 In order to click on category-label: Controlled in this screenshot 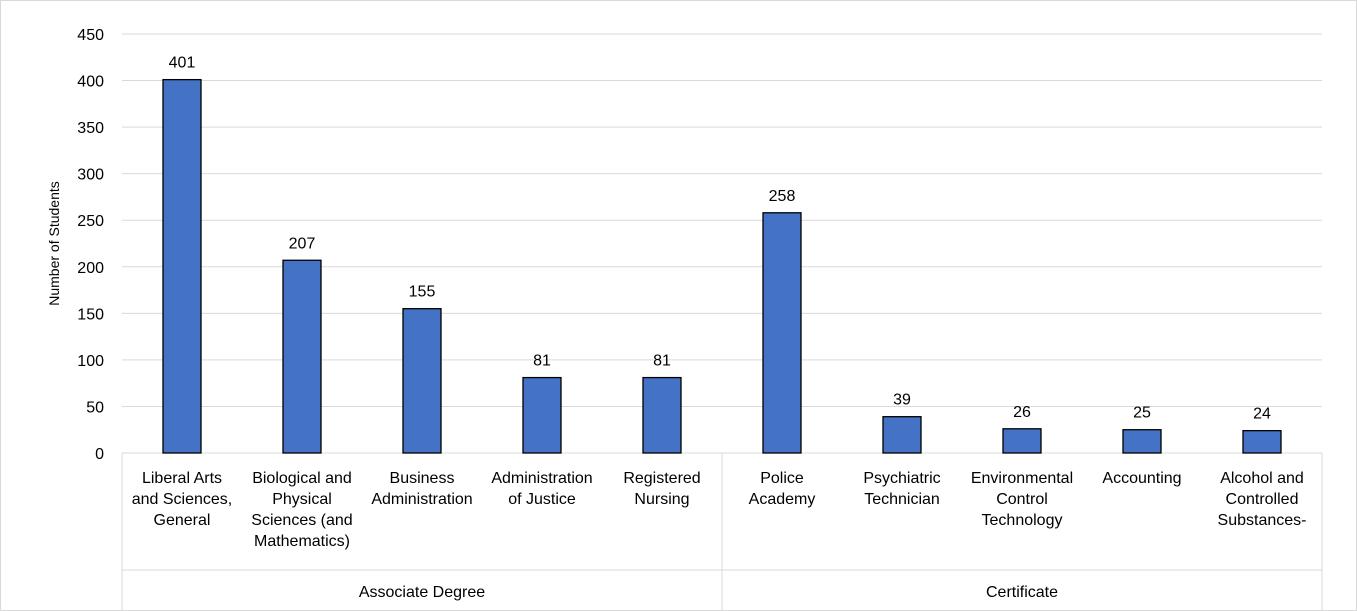, I will do `click(1262, 499)`.